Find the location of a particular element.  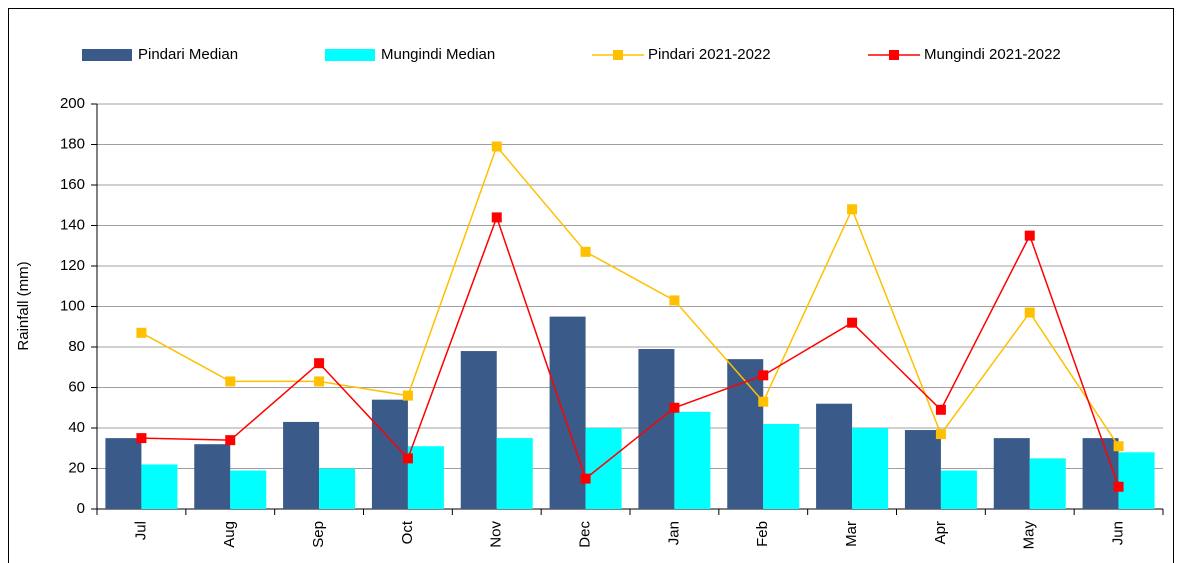

y-tick-label: 180 is located at coordinates (72, 143).